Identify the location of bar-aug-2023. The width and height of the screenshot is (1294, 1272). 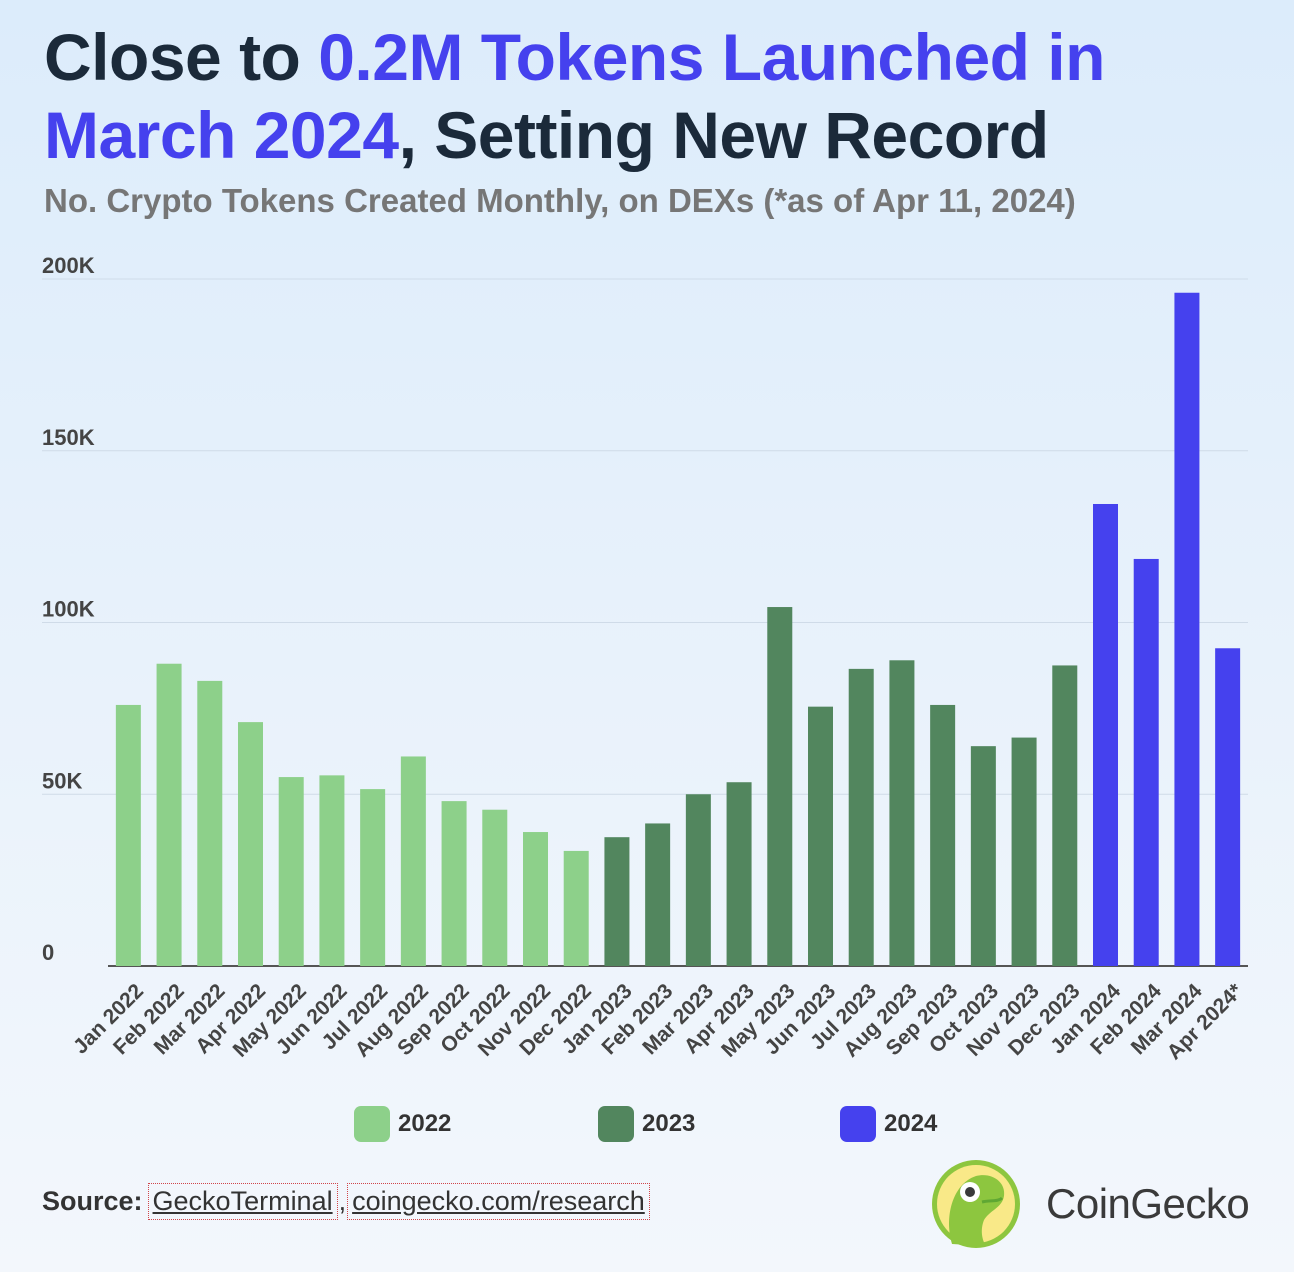
(902, 813).